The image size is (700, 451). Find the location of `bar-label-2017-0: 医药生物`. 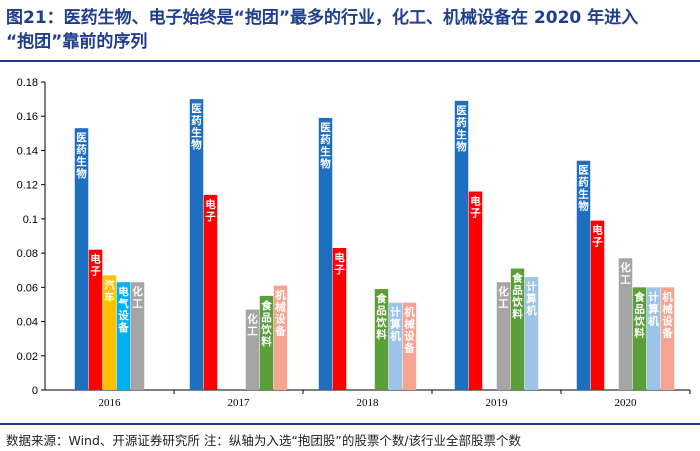

bar-label-2017-0: 医药生物 is located at coordinates (196, 127).